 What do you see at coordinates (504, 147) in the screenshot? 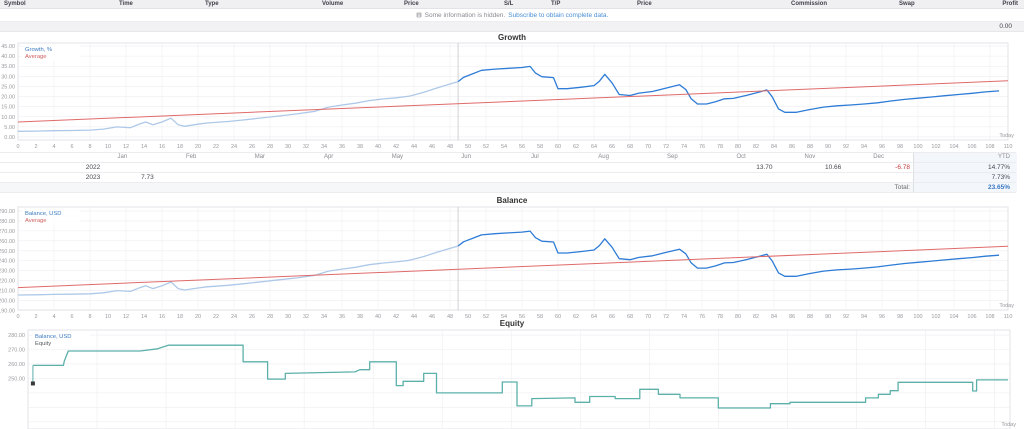
I see `x-axis-tick: 54` at bounding box center [504, 147].